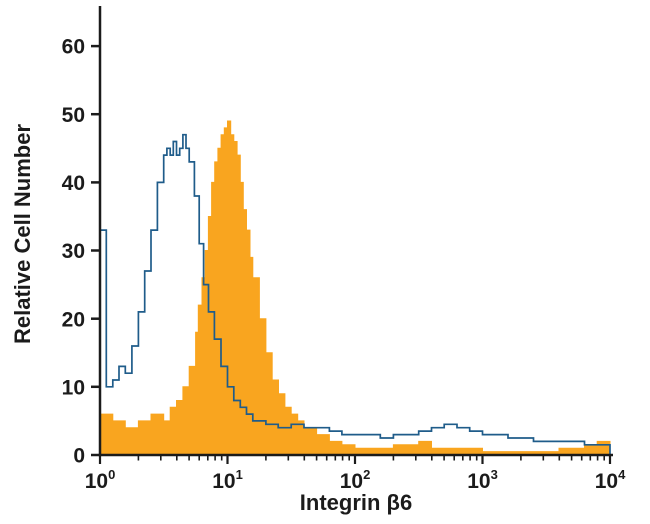  I want to click on y-tick-label: 60, so click(73, 47).